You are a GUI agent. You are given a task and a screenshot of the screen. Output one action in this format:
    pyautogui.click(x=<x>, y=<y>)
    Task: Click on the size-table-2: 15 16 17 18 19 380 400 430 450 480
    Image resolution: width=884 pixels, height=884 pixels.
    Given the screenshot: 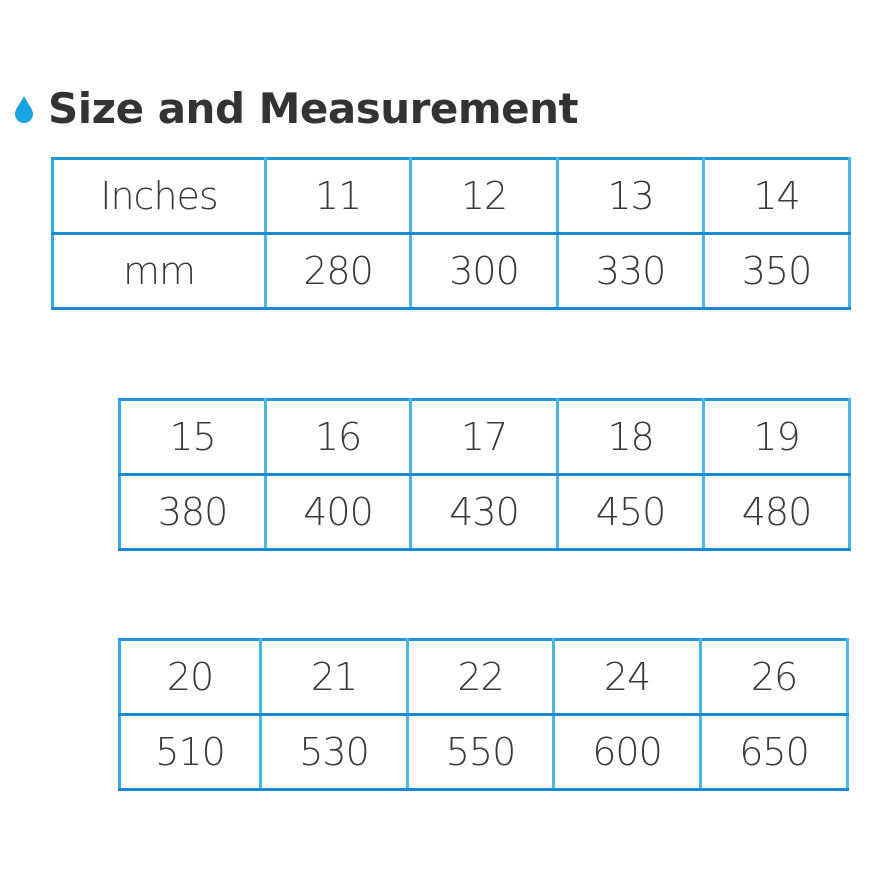 What is the action you would take?
    pyautogui.click(x=484, y=474)
    